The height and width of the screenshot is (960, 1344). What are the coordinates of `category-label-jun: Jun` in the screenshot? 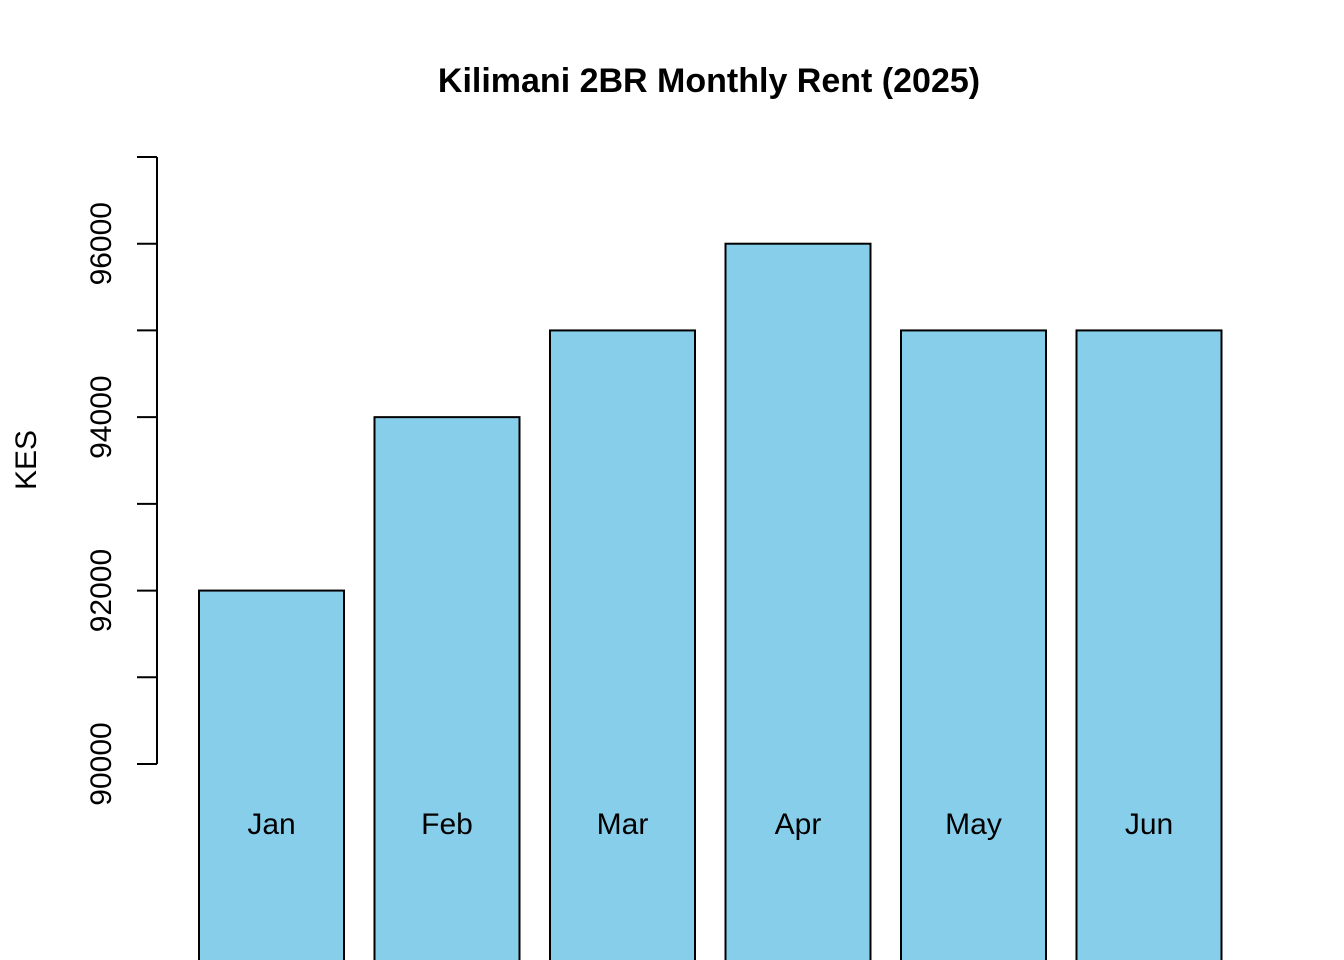 It's located at (1149, 824).